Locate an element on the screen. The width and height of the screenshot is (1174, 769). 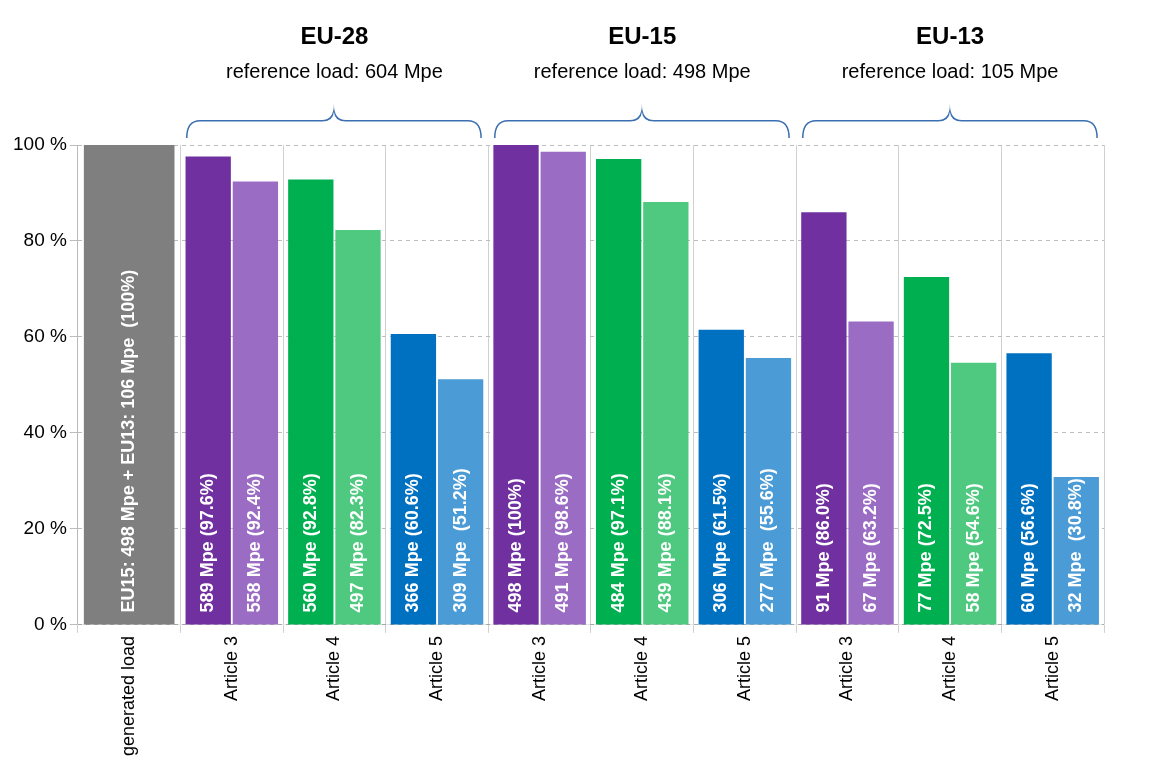
data-label: 60 Mpe (56.6%) is located at coordinates (1028, 548).